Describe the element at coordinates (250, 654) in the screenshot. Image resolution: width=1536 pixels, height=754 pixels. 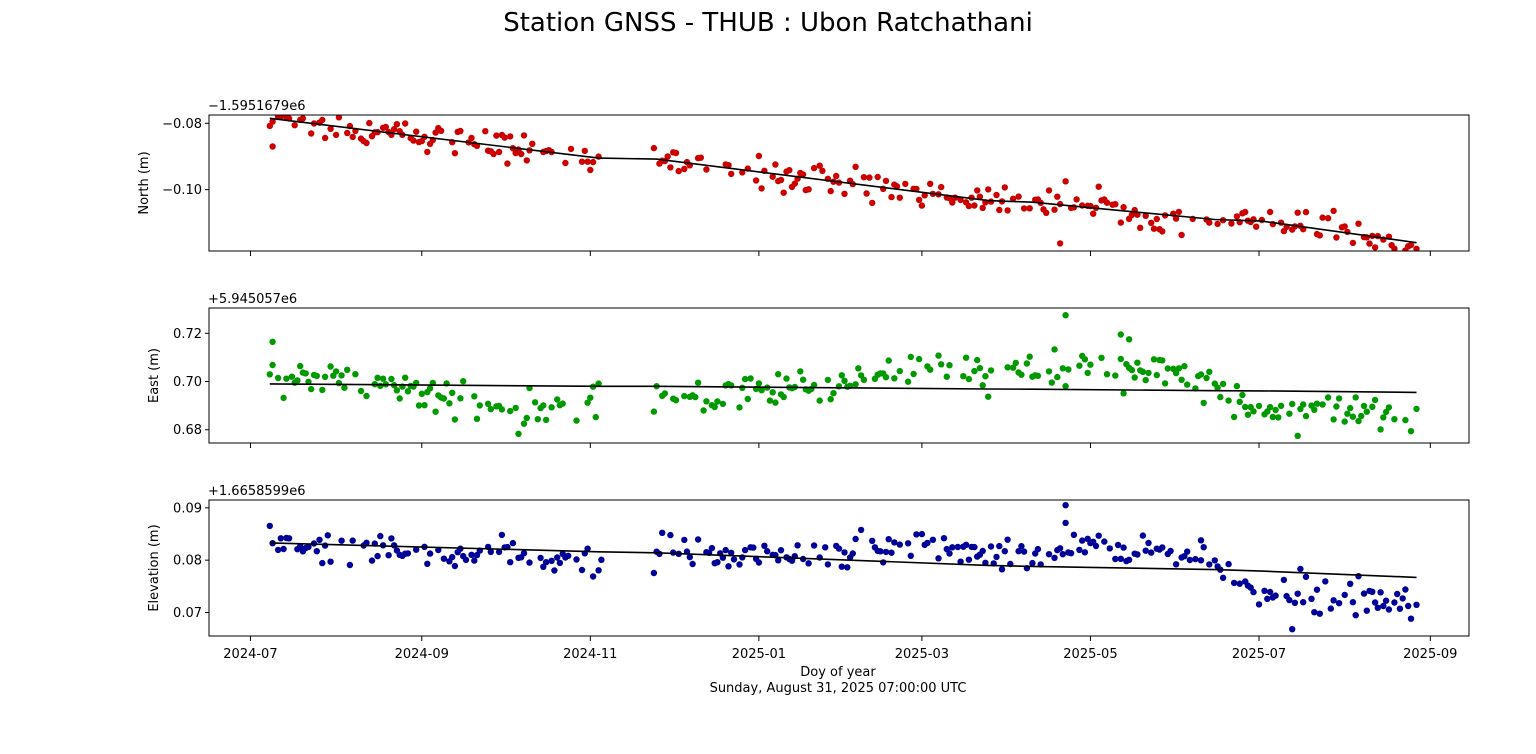
I see `x-tick-label: 2024-07` at that location.